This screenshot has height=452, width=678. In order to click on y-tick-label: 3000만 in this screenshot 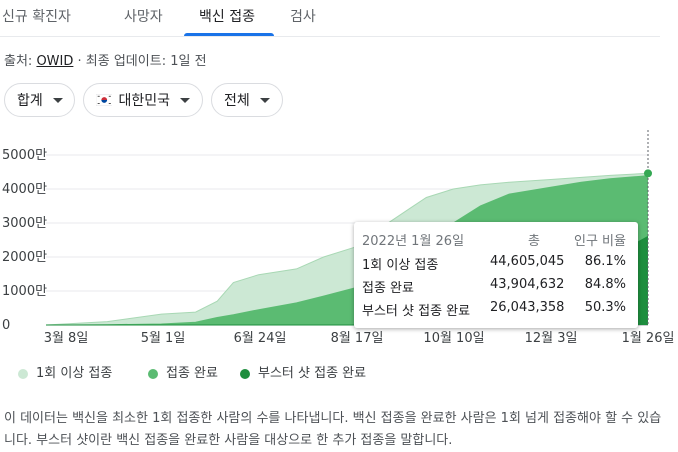, I will do `click(24, 223)`.